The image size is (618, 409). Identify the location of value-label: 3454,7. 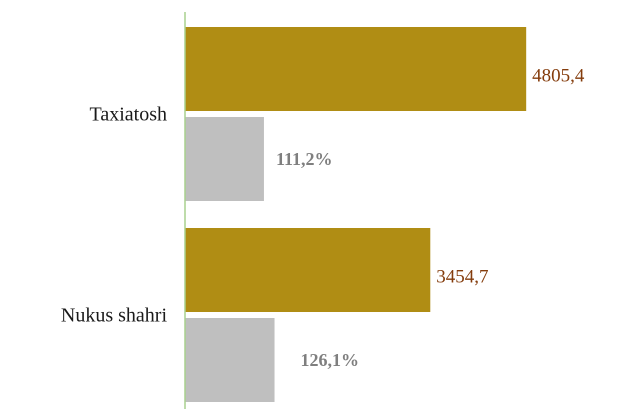
(462, 276).